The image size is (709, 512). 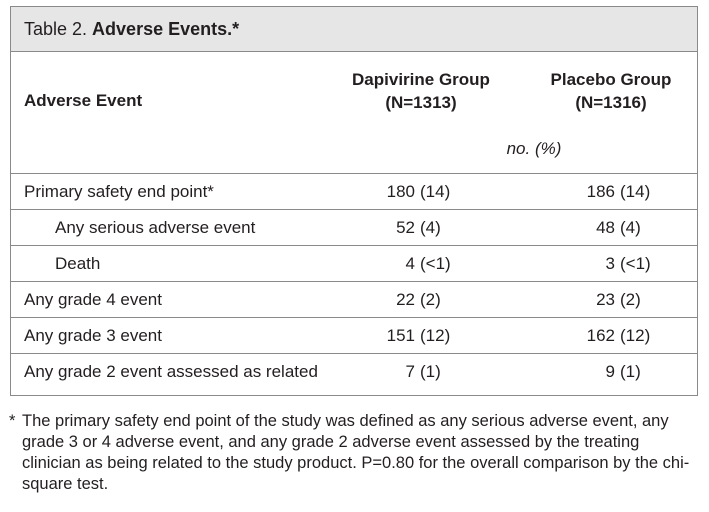 What do you see at coordinates (354, 29) in the screenshot?
I see `table-title-bar: Table 2. Adverse Events.*` at bounding box center [354, 29].